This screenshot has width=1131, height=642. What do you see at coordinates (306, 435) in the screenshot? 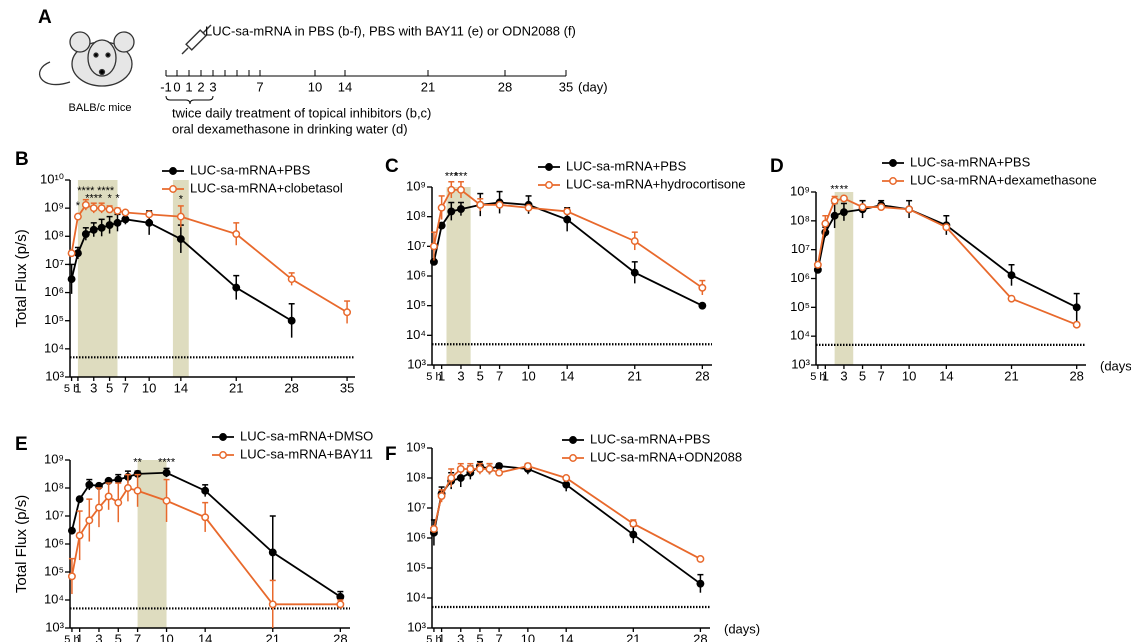
I see `legend-label: LUC-sa-mRNA+DMSO` at bounding box center [306, 435].